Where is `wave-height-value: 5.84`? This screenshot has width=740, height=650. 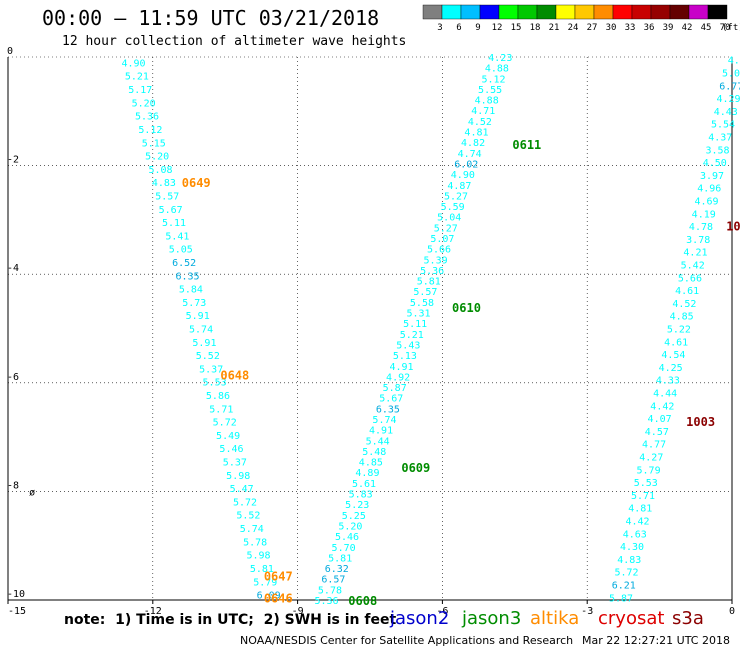 wave-height-value: 5.84 is located at coordinates (191, 290).